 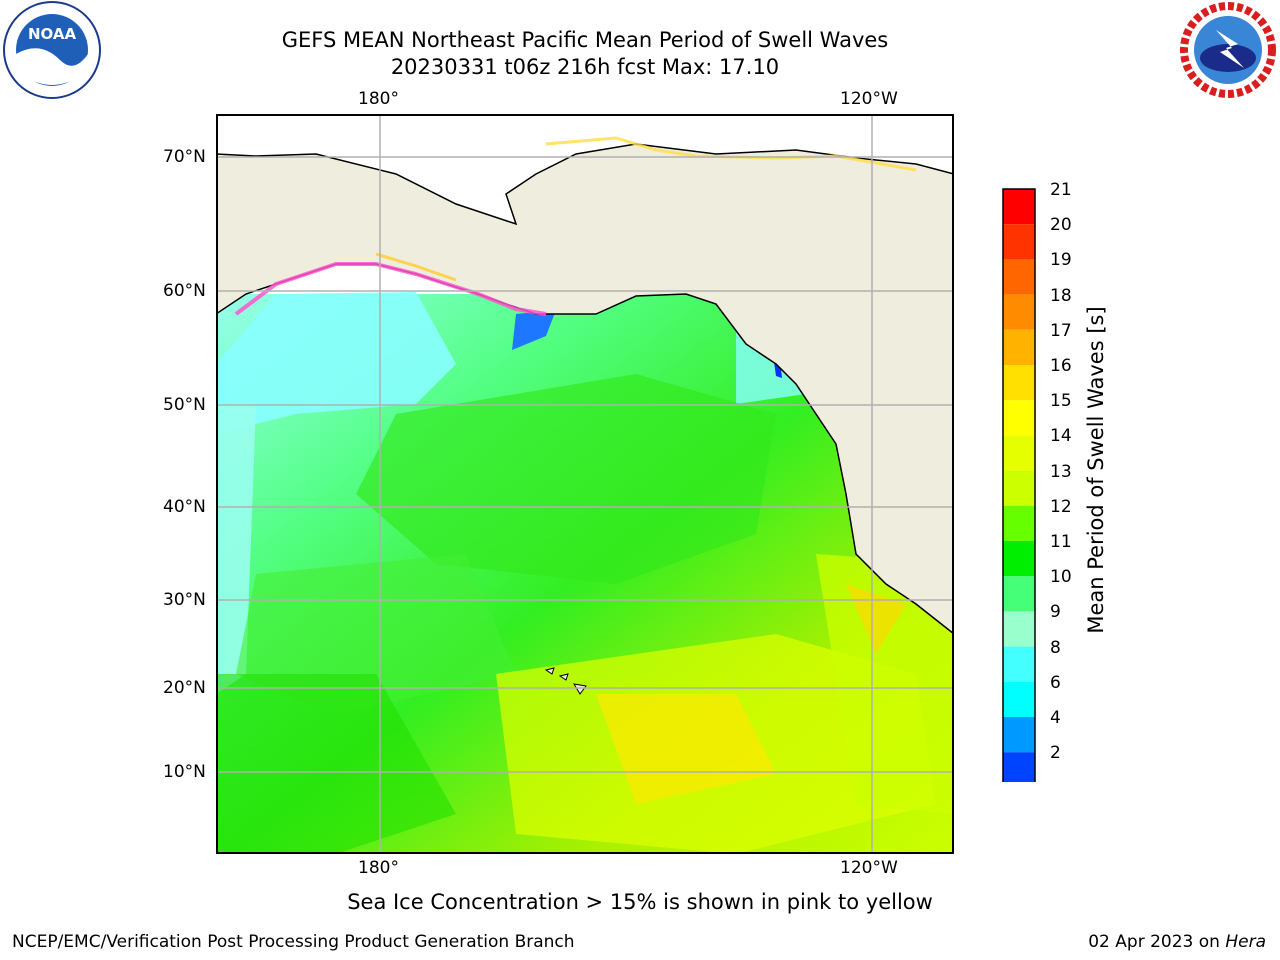 I want to click on colorbar-tick-label: 16, so click(x=1061, y=366).